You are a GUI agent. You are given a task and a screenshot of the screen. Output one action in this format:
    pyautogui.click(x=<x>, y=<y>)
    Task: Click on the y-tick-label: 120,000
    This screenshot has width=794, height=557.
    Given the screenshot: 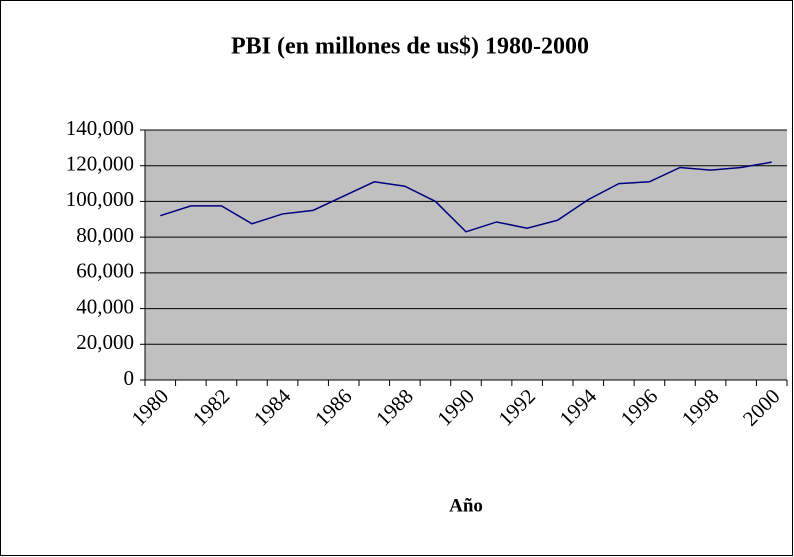 What is the action you would take?
    pyautogui.click(x=100, y=164)
    